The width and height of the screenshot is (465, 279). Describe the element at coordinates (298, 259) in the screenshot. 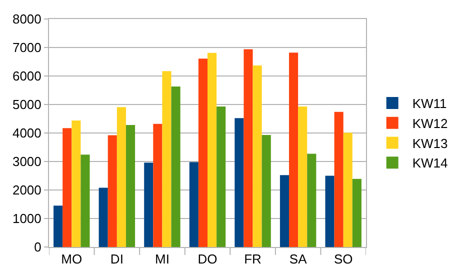

I see `x-tick-label: SA` at that location.